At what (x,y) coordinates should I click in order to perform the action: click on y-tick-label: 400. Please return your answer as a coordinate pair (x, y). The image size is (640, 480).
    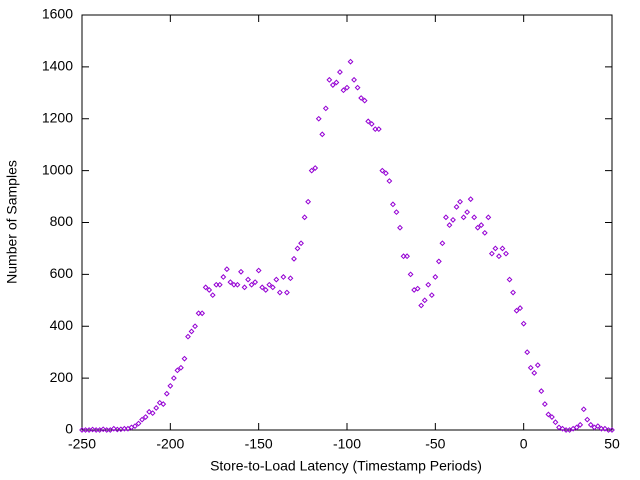
    Looking at the image, I should click on (62, 325).